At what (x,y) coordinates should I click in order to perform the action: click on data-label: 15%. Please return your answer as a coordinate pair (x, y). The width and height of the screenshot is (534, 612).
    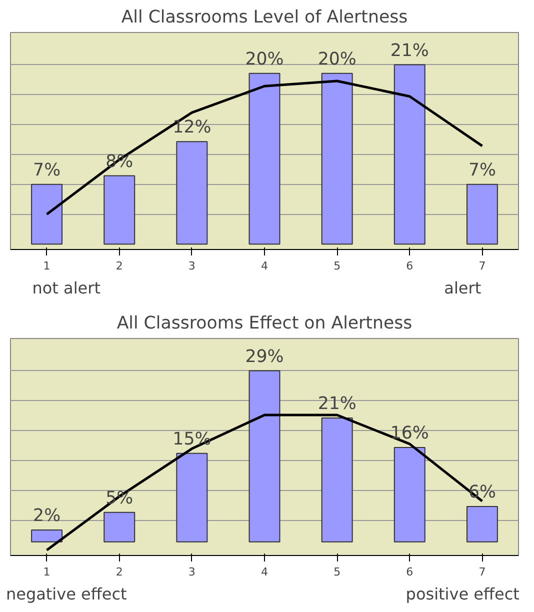
    Looking at the image, I should click on (192, 439).